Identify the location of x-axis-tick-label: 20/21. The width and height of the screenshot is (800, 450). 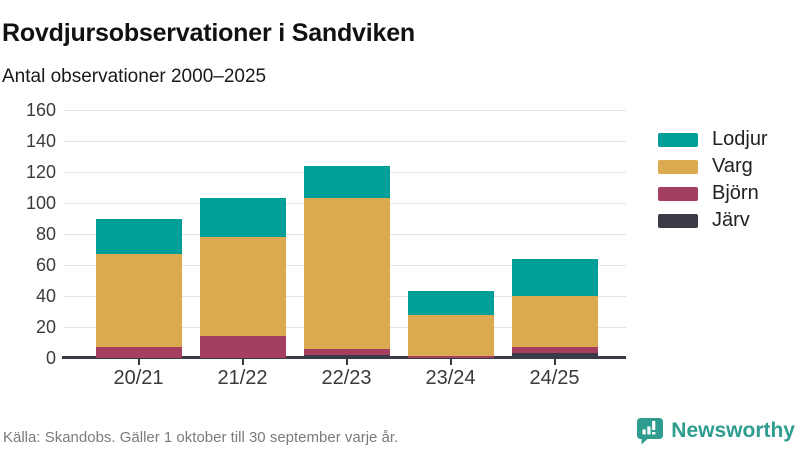
(138, 378).